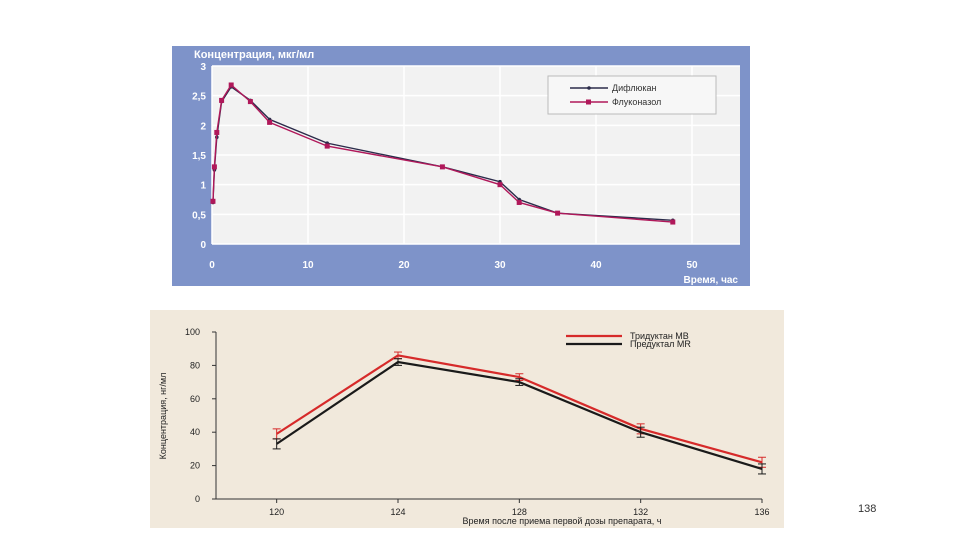  What do you see at coordinates (195, 432) in the screenshot?
I see `chart2-y-tick: 40` at bounding box center [195, 432].